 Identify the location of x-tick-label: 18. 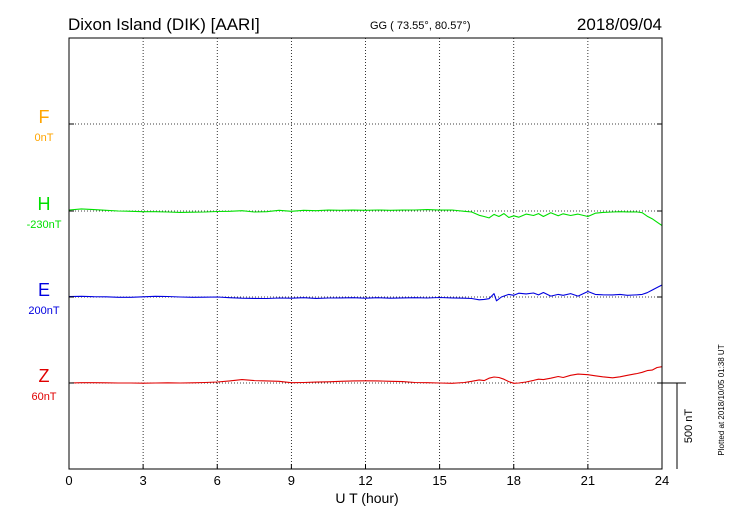
(514, 480).